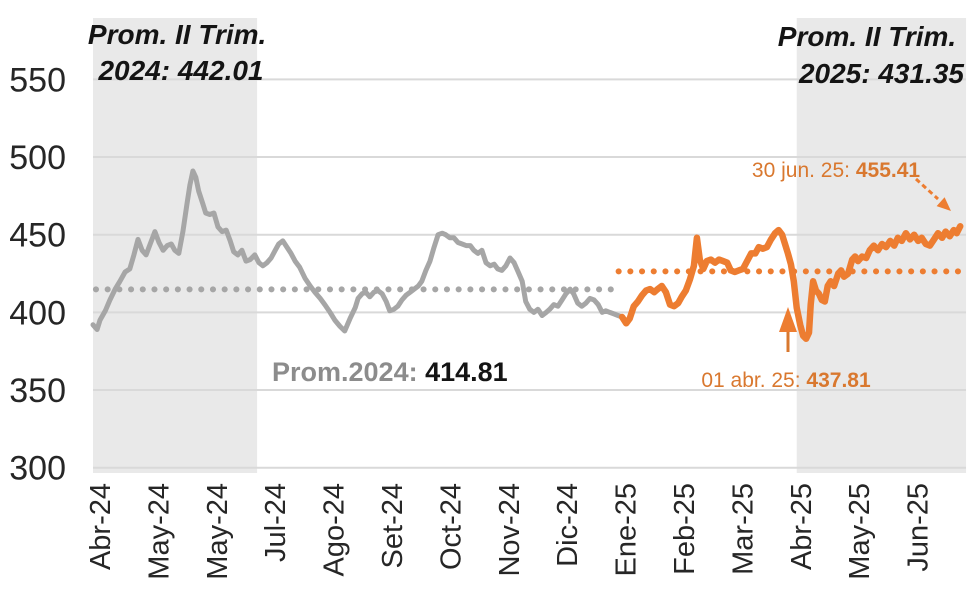 The width and height of the screenshot is (978, 613). What do you see at coordinates (865, 264) in the screenshot?
I see `arrows-layer` at bounding box center [865, 264].